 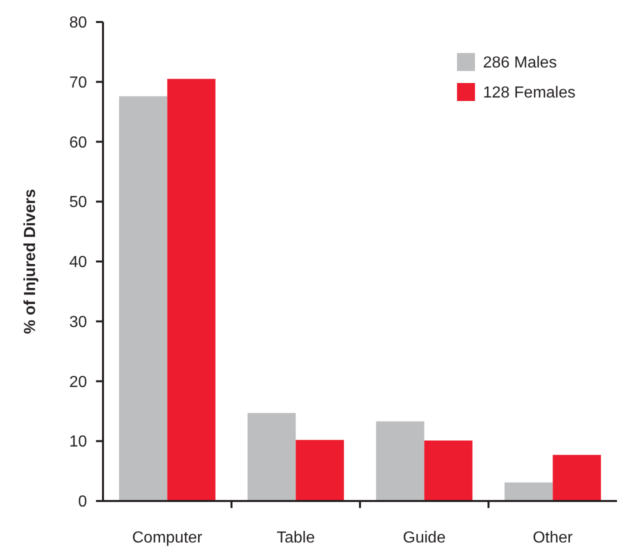 I want to click on y-tick-label: 40, so click(x=78, y=263).